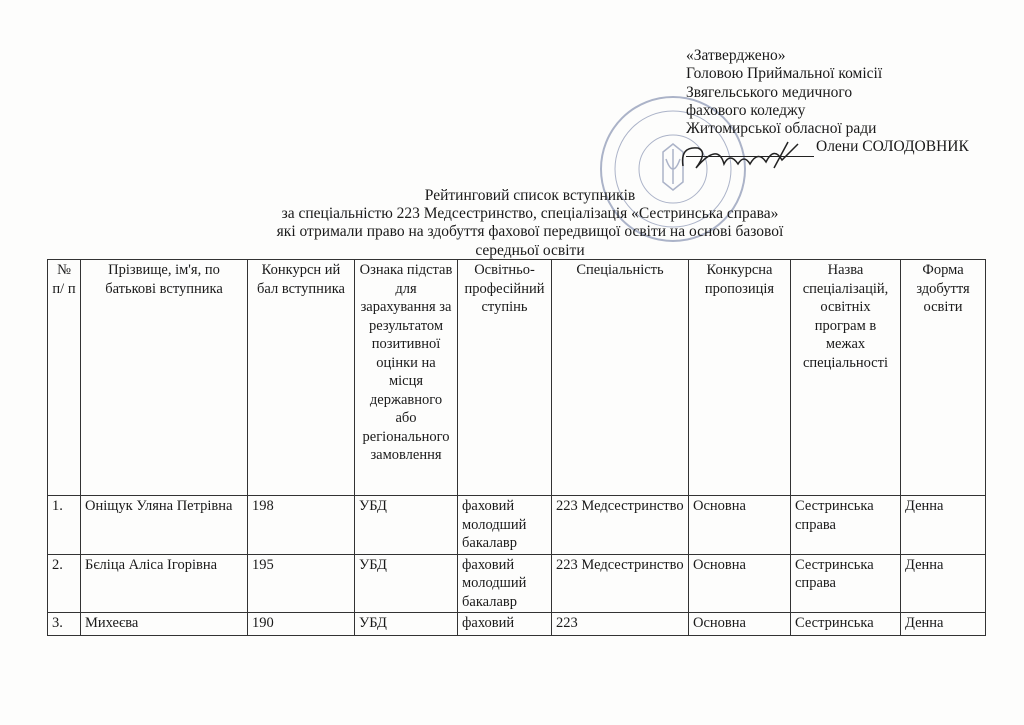  What do you see at coordinates (673, 169) in the screenshot?
I see `official-stamp` at bounding box center [673, 169].